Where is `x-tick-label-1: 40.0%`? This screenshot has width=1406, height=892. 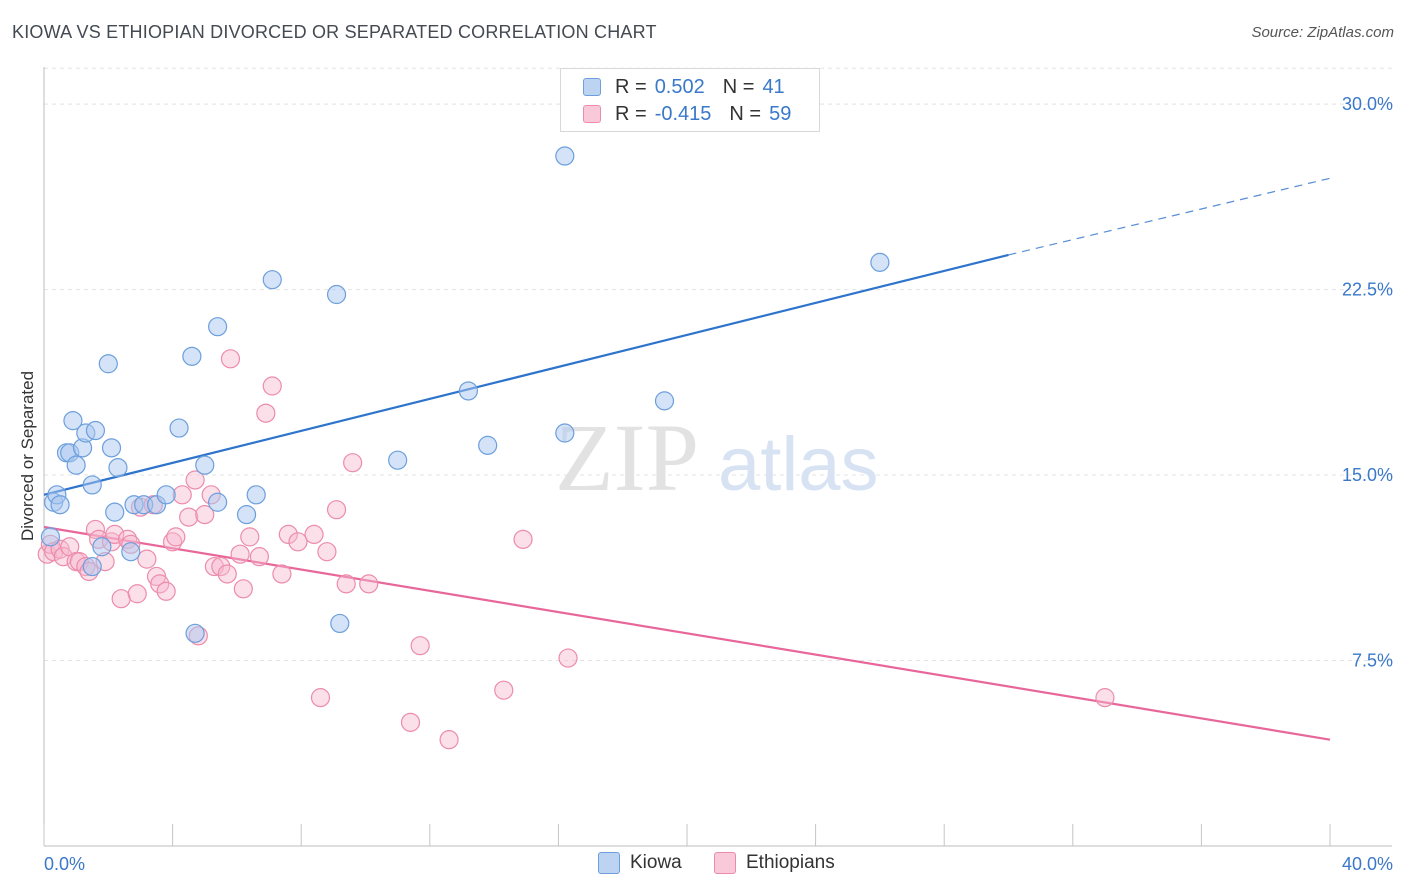
x-tick-label-1: 40.0% is located at coordinates (1367, 864).